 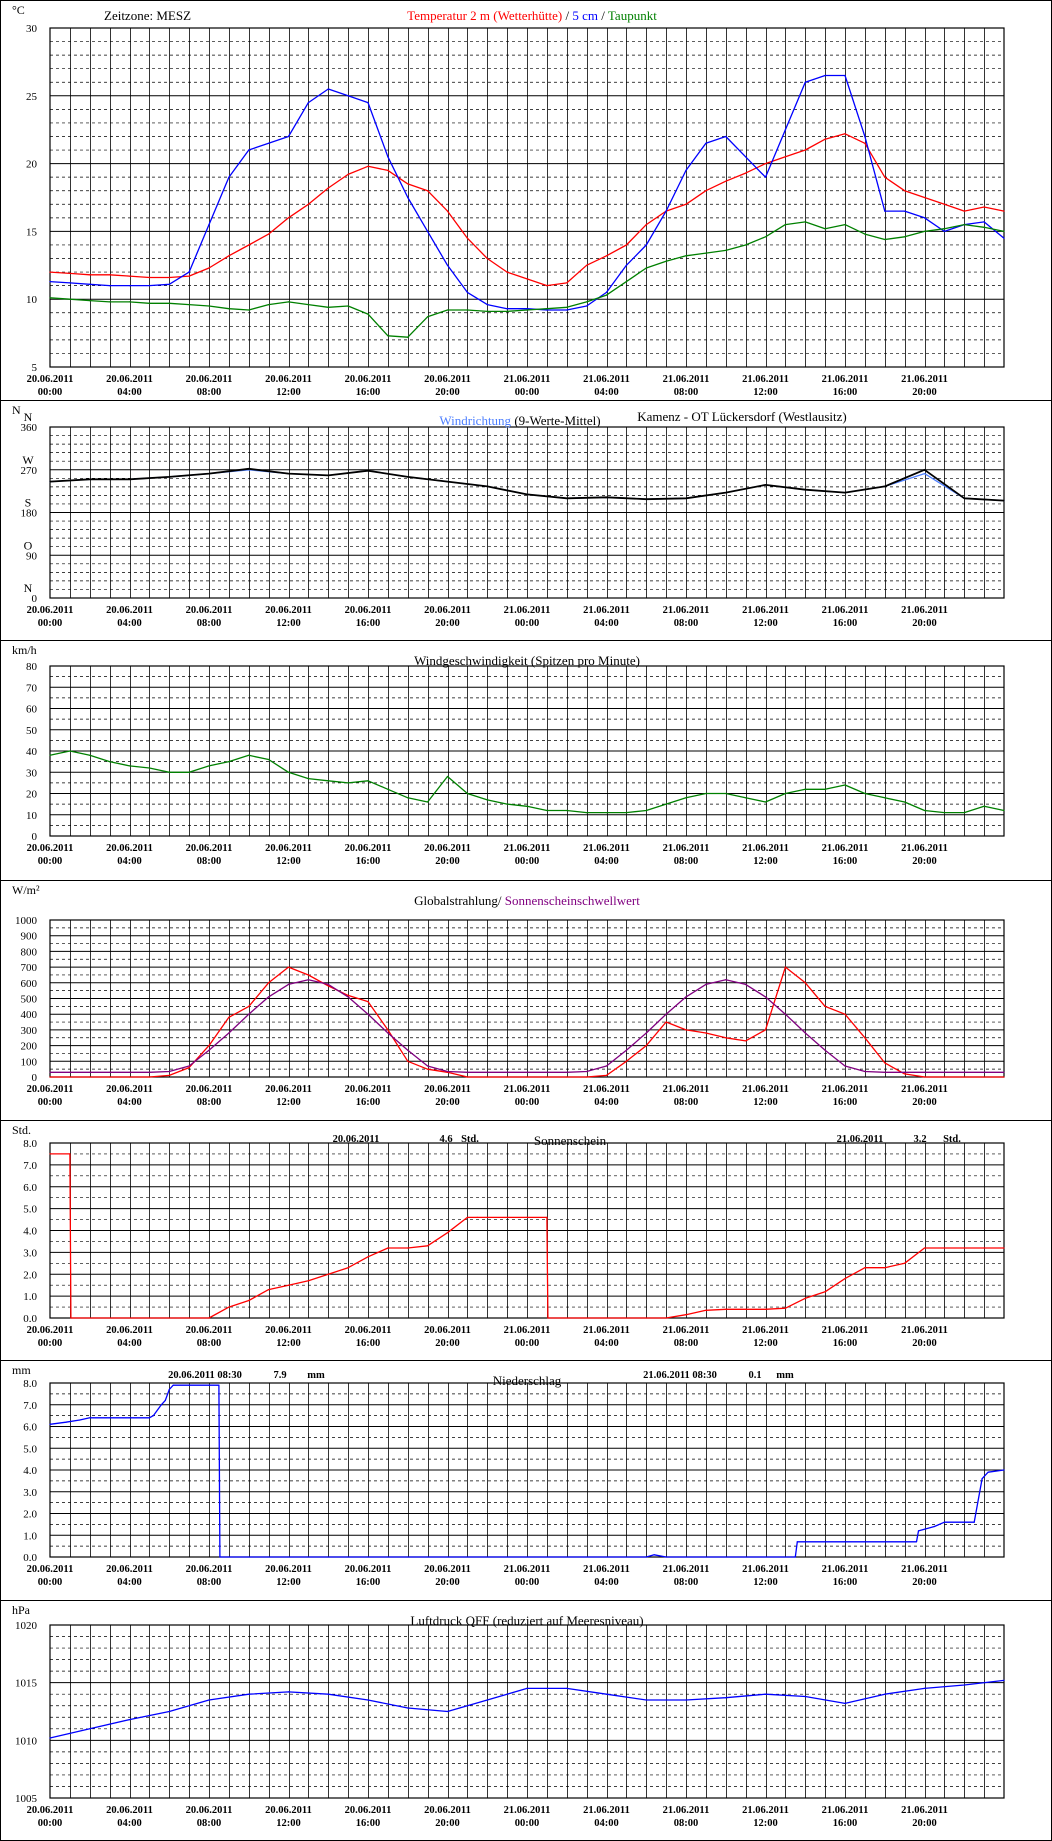 I want to click on y-tick-label: 8.0, so click(x=30, y=1384).